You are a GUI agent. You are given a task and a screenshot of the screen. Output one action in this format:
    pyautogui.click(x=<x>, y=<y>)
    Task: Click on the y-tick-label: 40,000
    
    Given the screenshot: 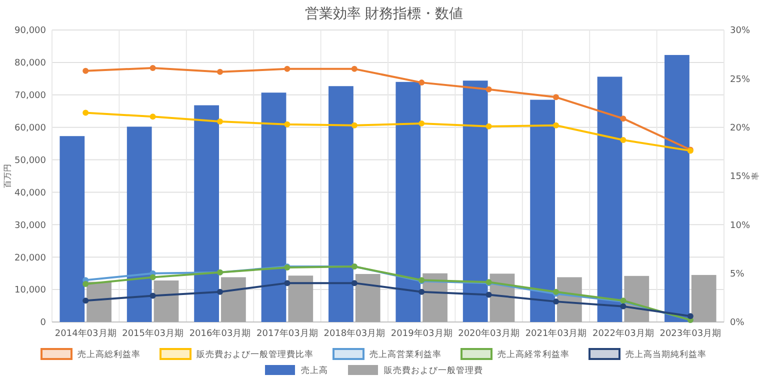 What is the action you would take?
    pyautogui.click(x=30, y=193)
    